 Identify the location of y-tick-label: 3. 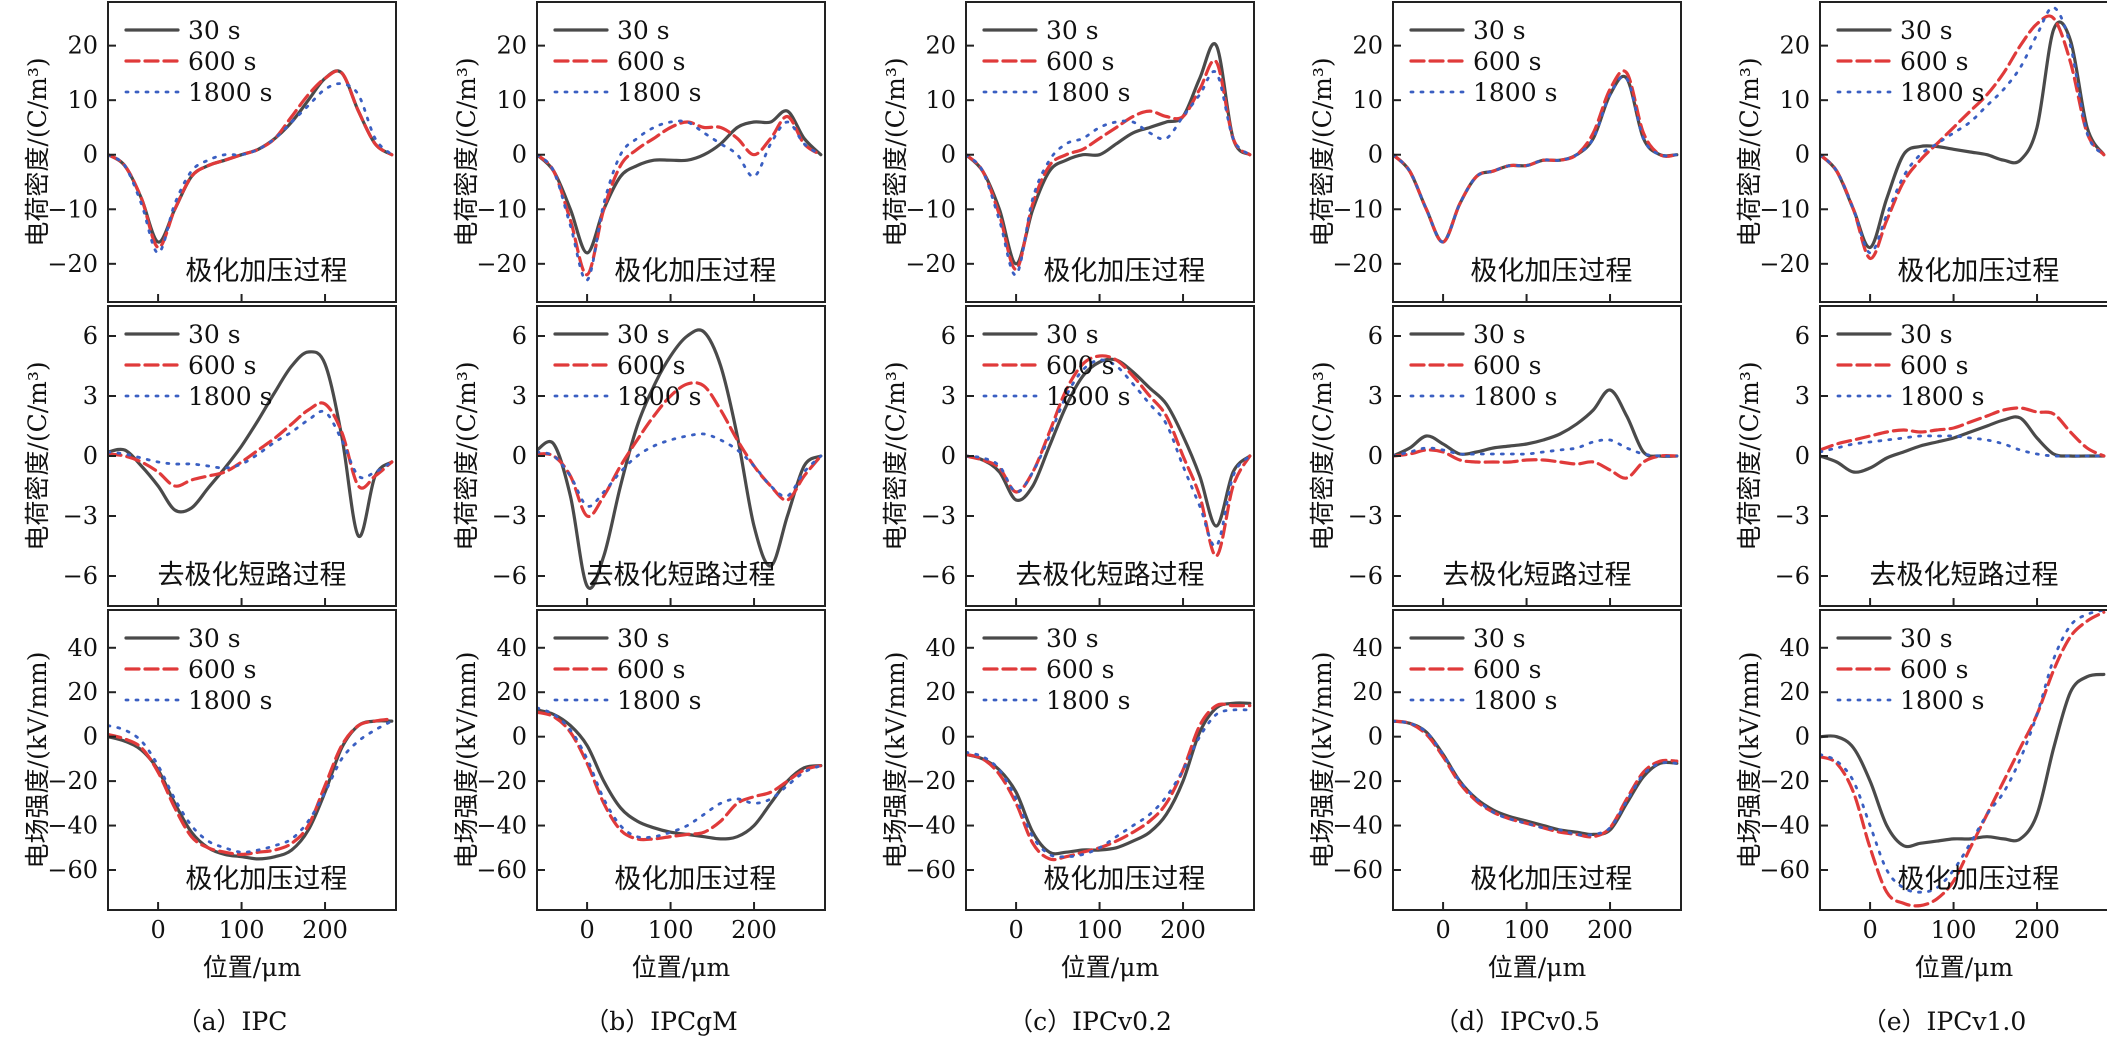
(1802, 396).